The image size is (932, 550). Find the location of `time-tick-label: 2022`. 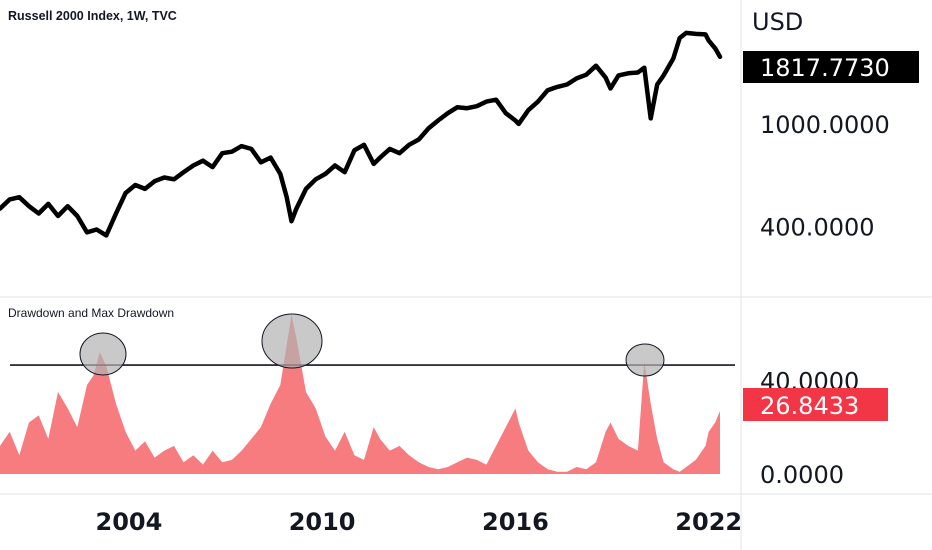

time-tick-label: 2022 is located at coordinates (708, 522).